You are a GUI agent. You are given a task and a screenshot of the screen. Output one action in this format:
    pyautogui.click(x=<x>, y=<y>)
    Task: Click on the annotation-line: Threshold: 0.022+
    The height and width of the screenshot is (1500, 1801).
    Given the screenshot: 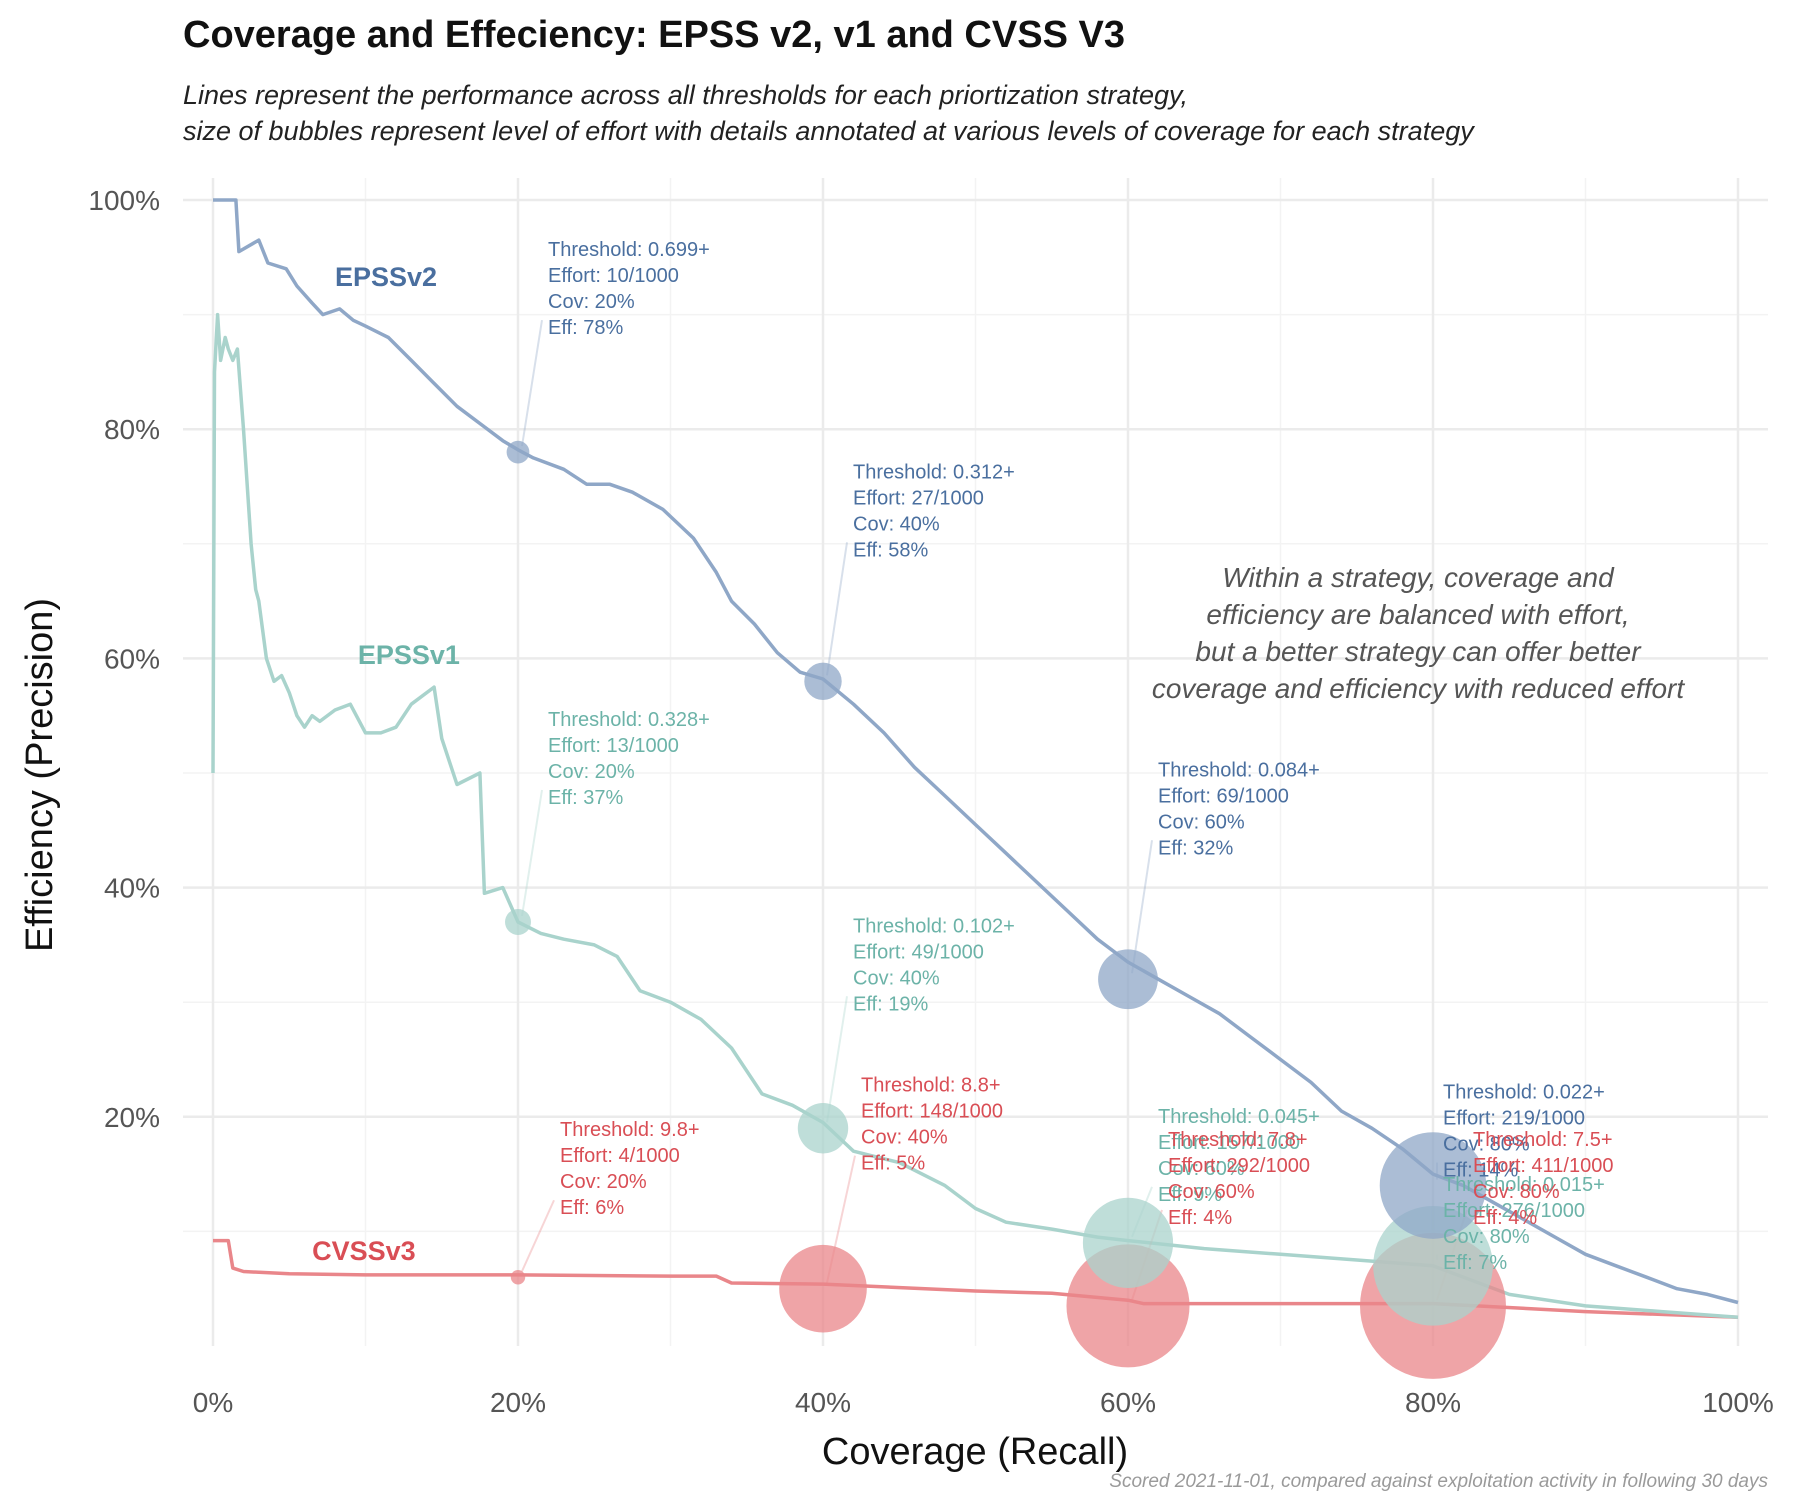 What is the action you would take?
    pyautogui.click(x=1524, y=1093)
    